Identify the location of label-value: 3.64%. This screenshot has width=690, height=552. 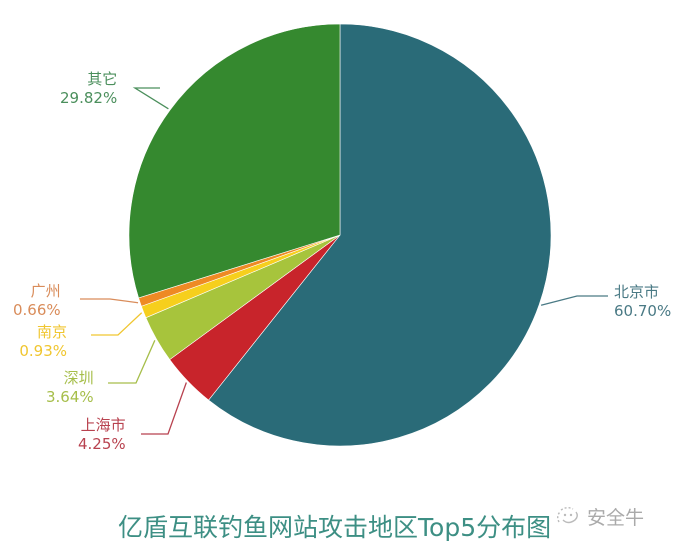
(70, 397).